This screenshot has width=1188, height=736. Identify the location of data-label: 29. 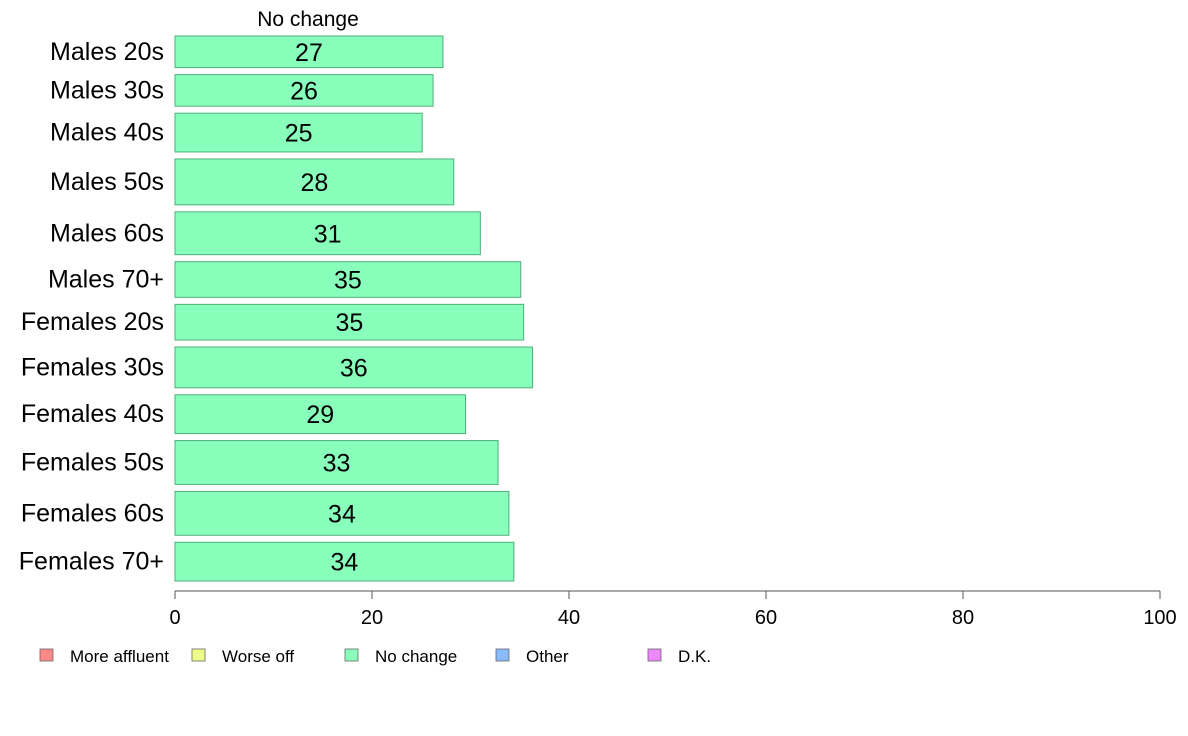
(320, 415).